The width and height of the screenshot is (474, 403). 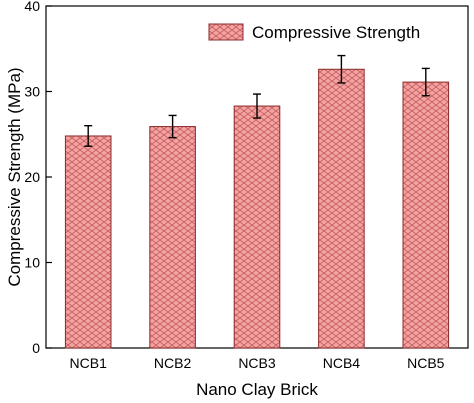 I want to click on legend: Compressive Strength, so click(x=314, y=32).